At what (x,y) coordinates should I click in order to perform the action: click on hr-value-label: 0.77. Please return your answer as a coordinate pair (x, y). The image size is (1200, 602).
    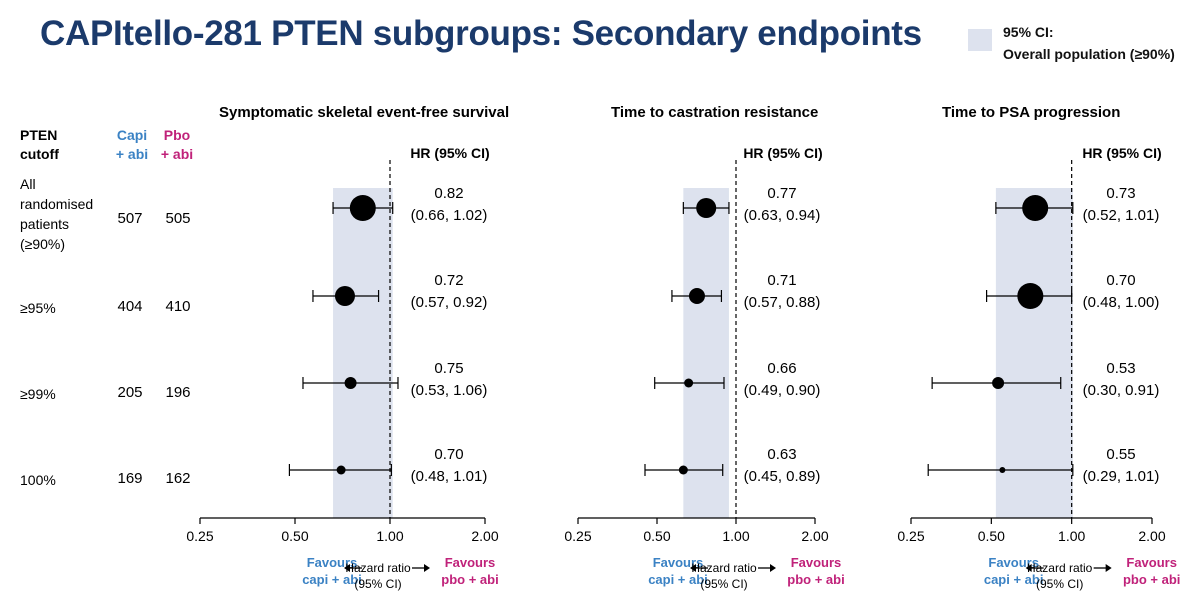
    Looking at the image, I should click on (781, 193).